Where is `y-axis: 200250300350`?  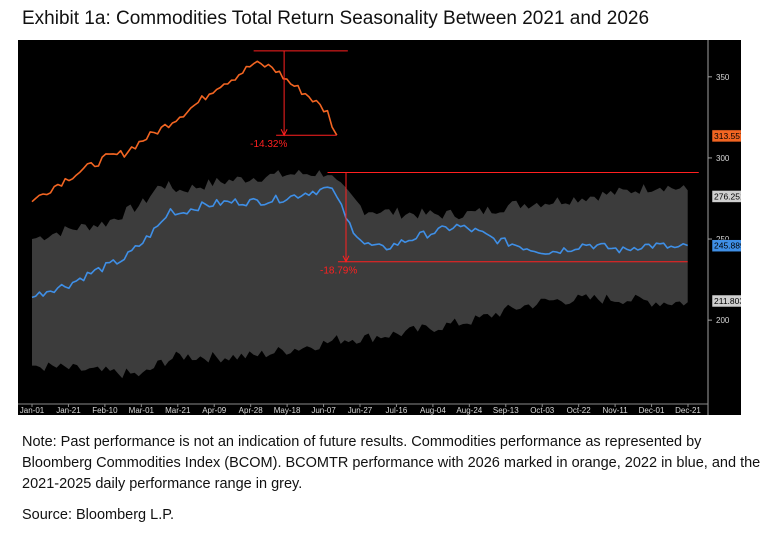
y-axis: 200250300350 is located at coordinates (718, 227).